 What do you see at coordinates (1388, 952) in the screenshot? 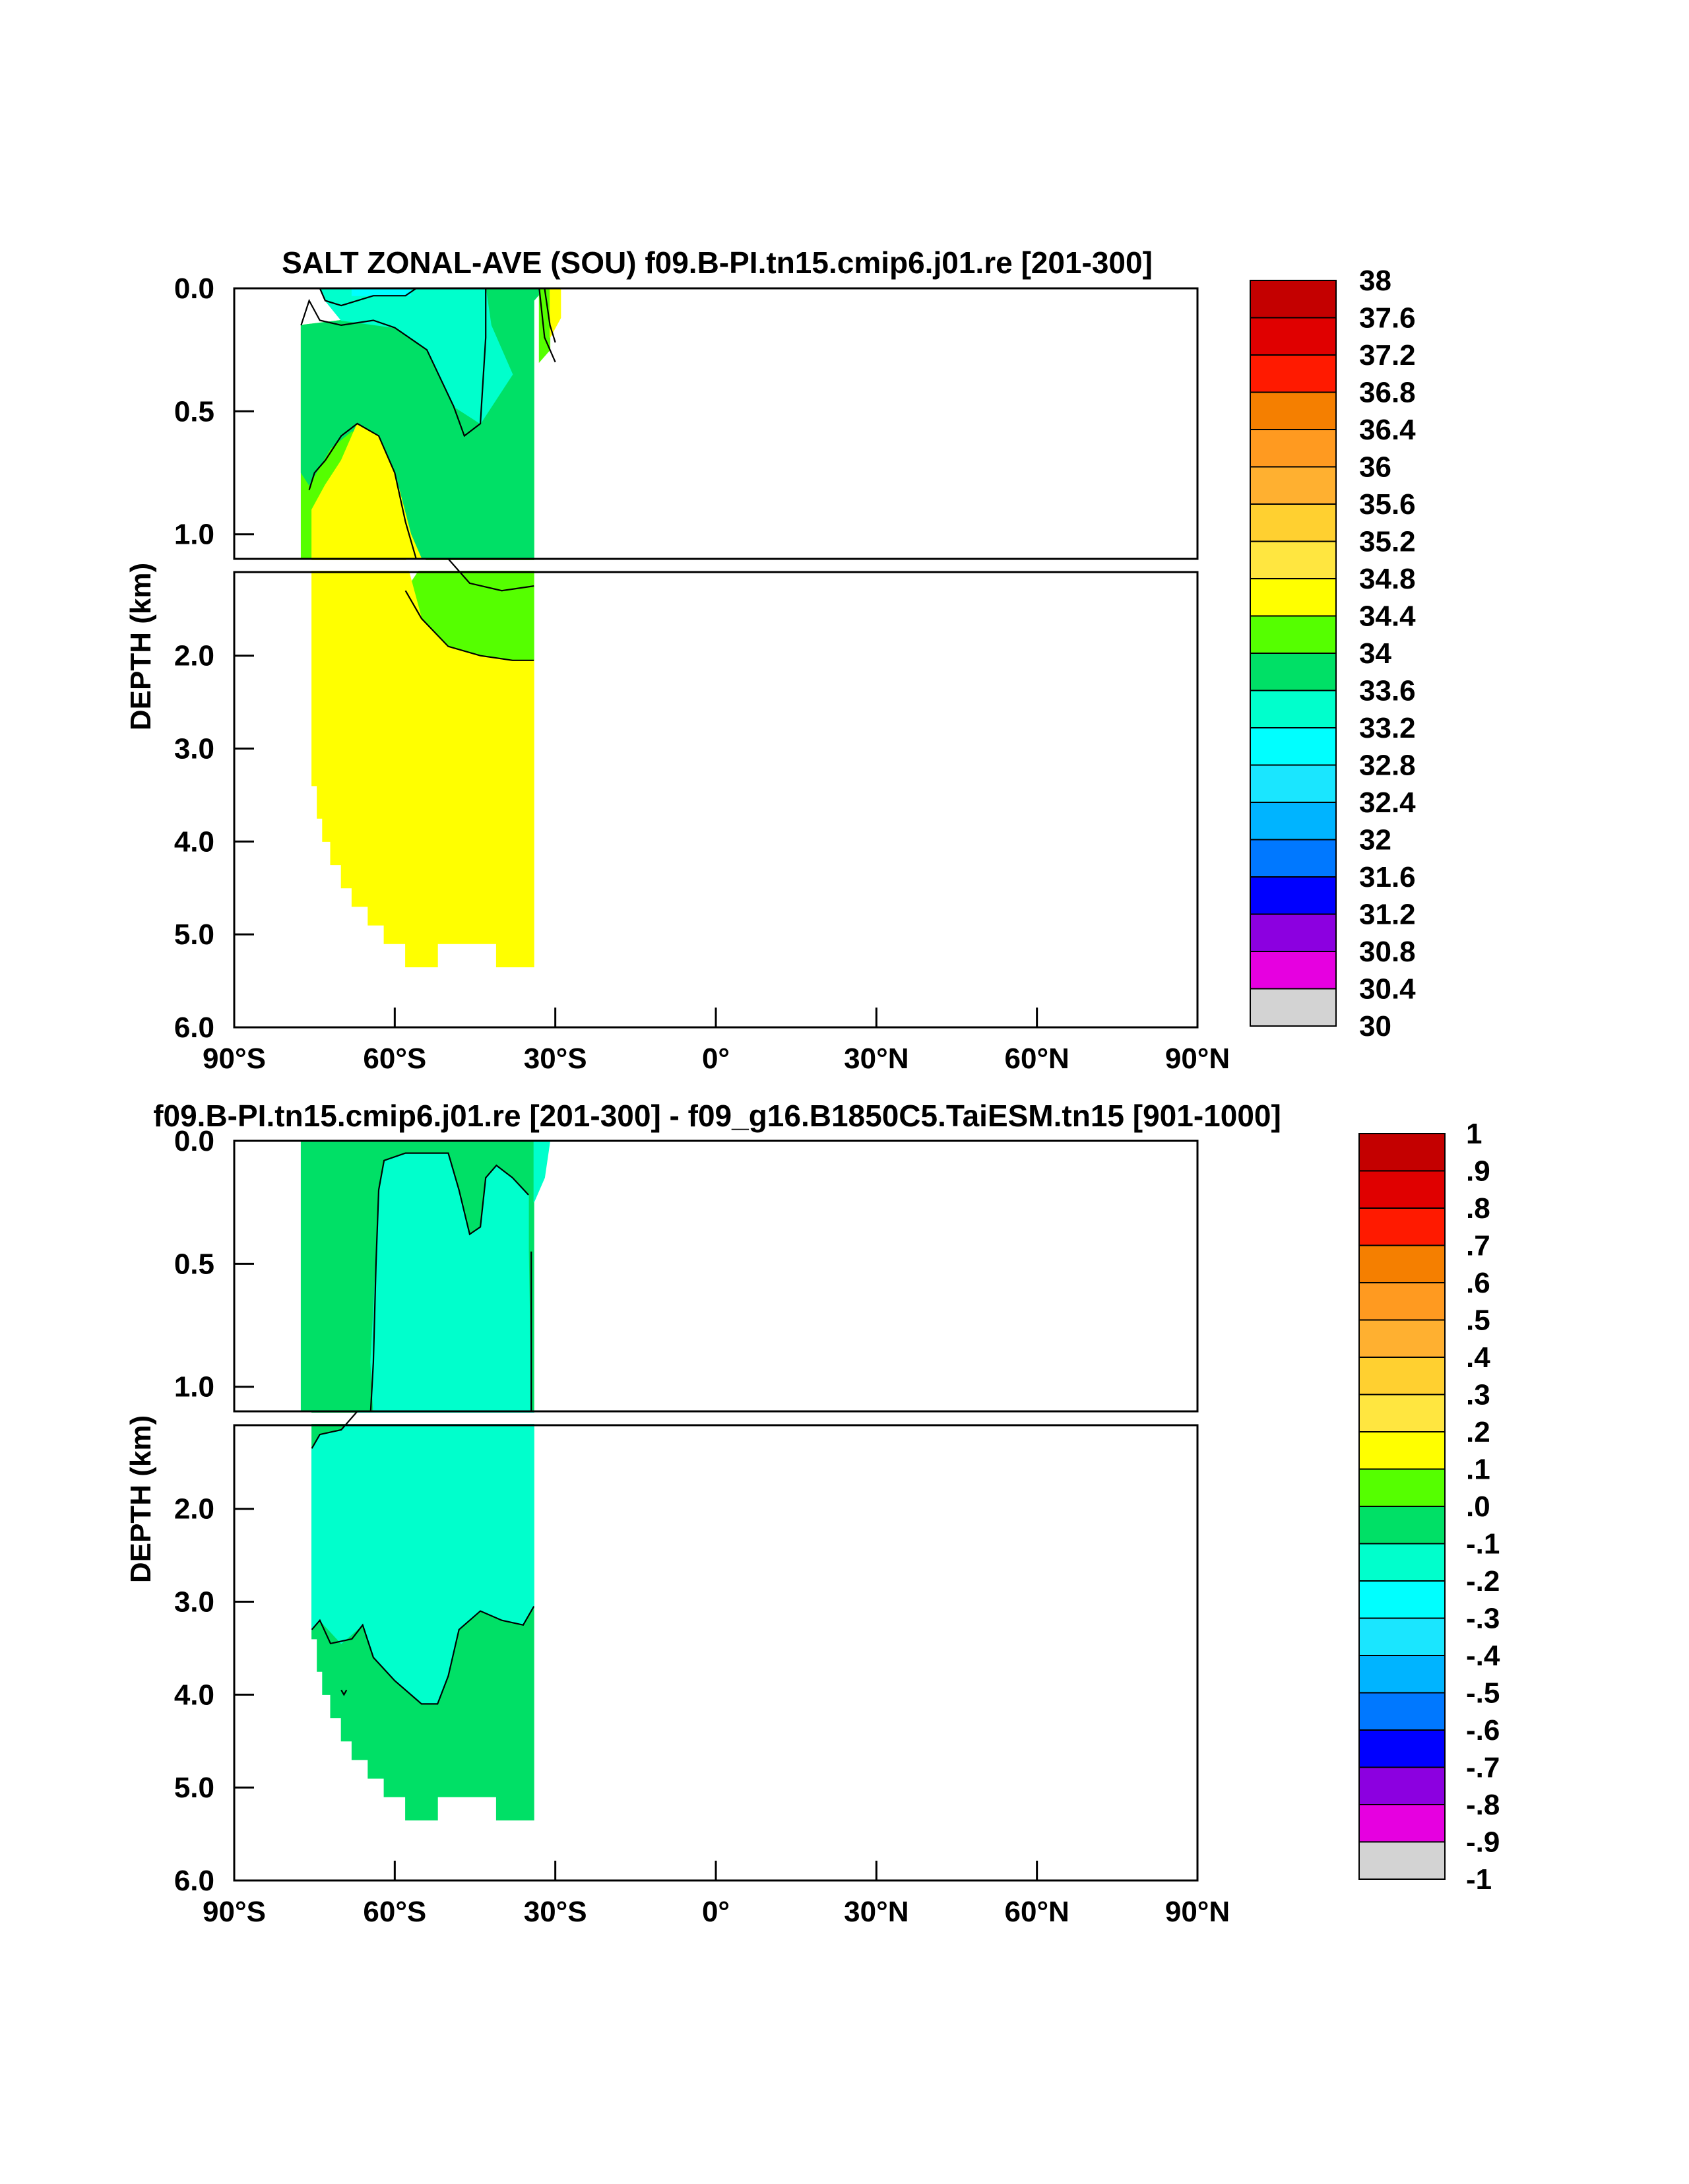
I see `colorbar-label: 30.8` at bounding box center [1388, 952].